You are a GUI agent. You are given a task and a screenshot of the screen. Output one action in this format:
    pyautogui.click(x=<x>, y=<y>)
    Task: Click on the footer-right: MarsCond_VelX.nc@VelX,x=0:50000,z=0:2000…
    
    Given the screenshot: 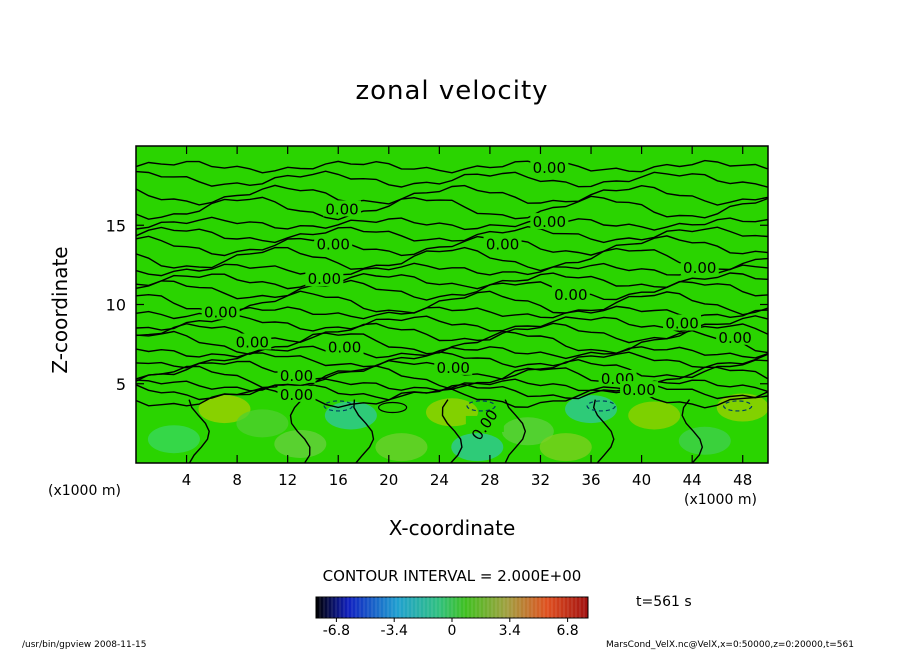 What is the action you would take?
    pyautogui.click(x=730, y=645)
    